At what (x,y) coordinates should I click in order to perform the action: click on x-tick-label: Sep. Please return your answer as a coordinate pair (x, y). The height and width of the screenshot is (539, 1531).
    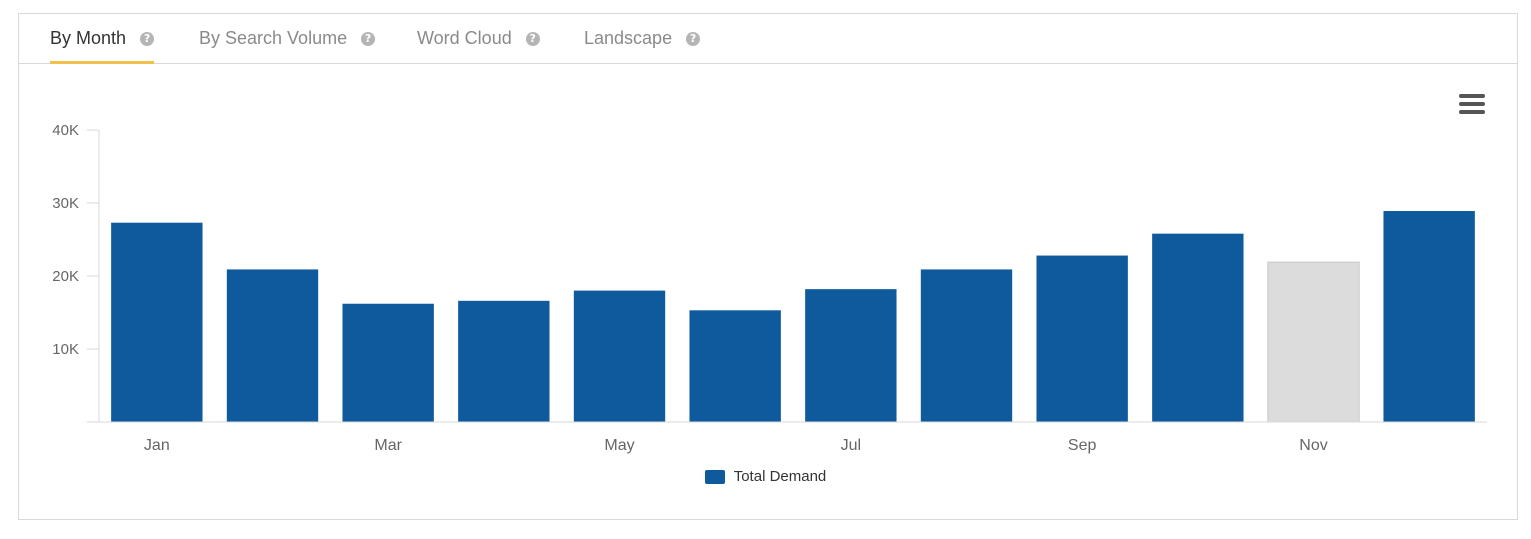
    Looking at the image, I should click on (1082, 445).